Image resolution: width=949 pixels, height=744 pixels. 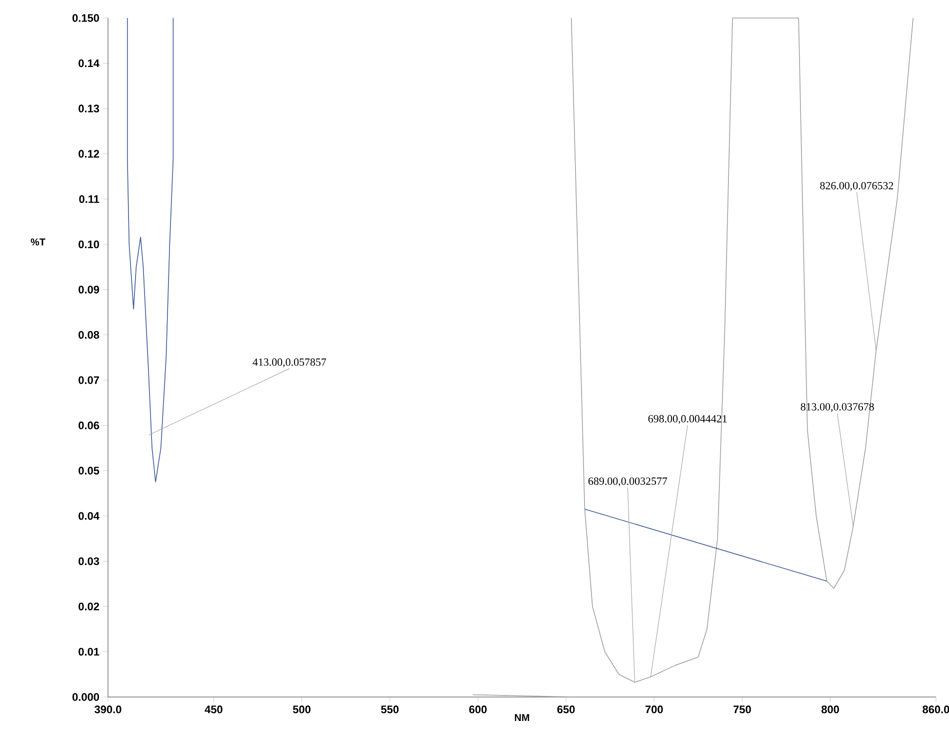 What do you see at coordinates (89, 426) in the screenshot?
I see `y-tick-label: 0.06` at bounding box center [89, 426].